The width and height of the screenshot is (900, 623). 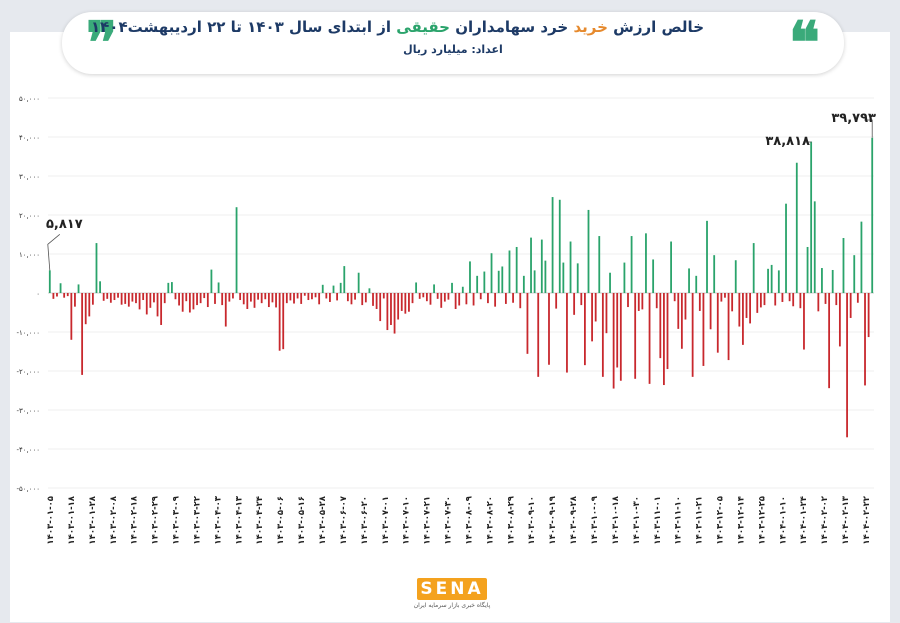 What do you see at coordinates (260, 520) in the screenshot?
I see `x-tick-label: ۱۴۰۳-۰۴-۲۴` at bounding box center [260, 520].